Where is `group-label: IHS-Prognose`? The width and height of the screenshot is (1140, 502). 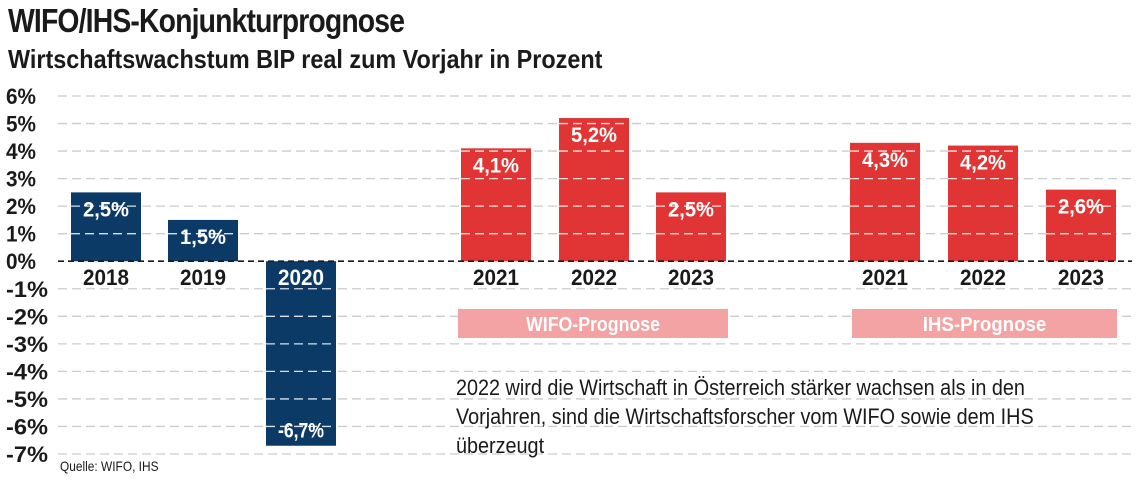
group-label: IHS-Prognose is located at coordinates (985, 325).